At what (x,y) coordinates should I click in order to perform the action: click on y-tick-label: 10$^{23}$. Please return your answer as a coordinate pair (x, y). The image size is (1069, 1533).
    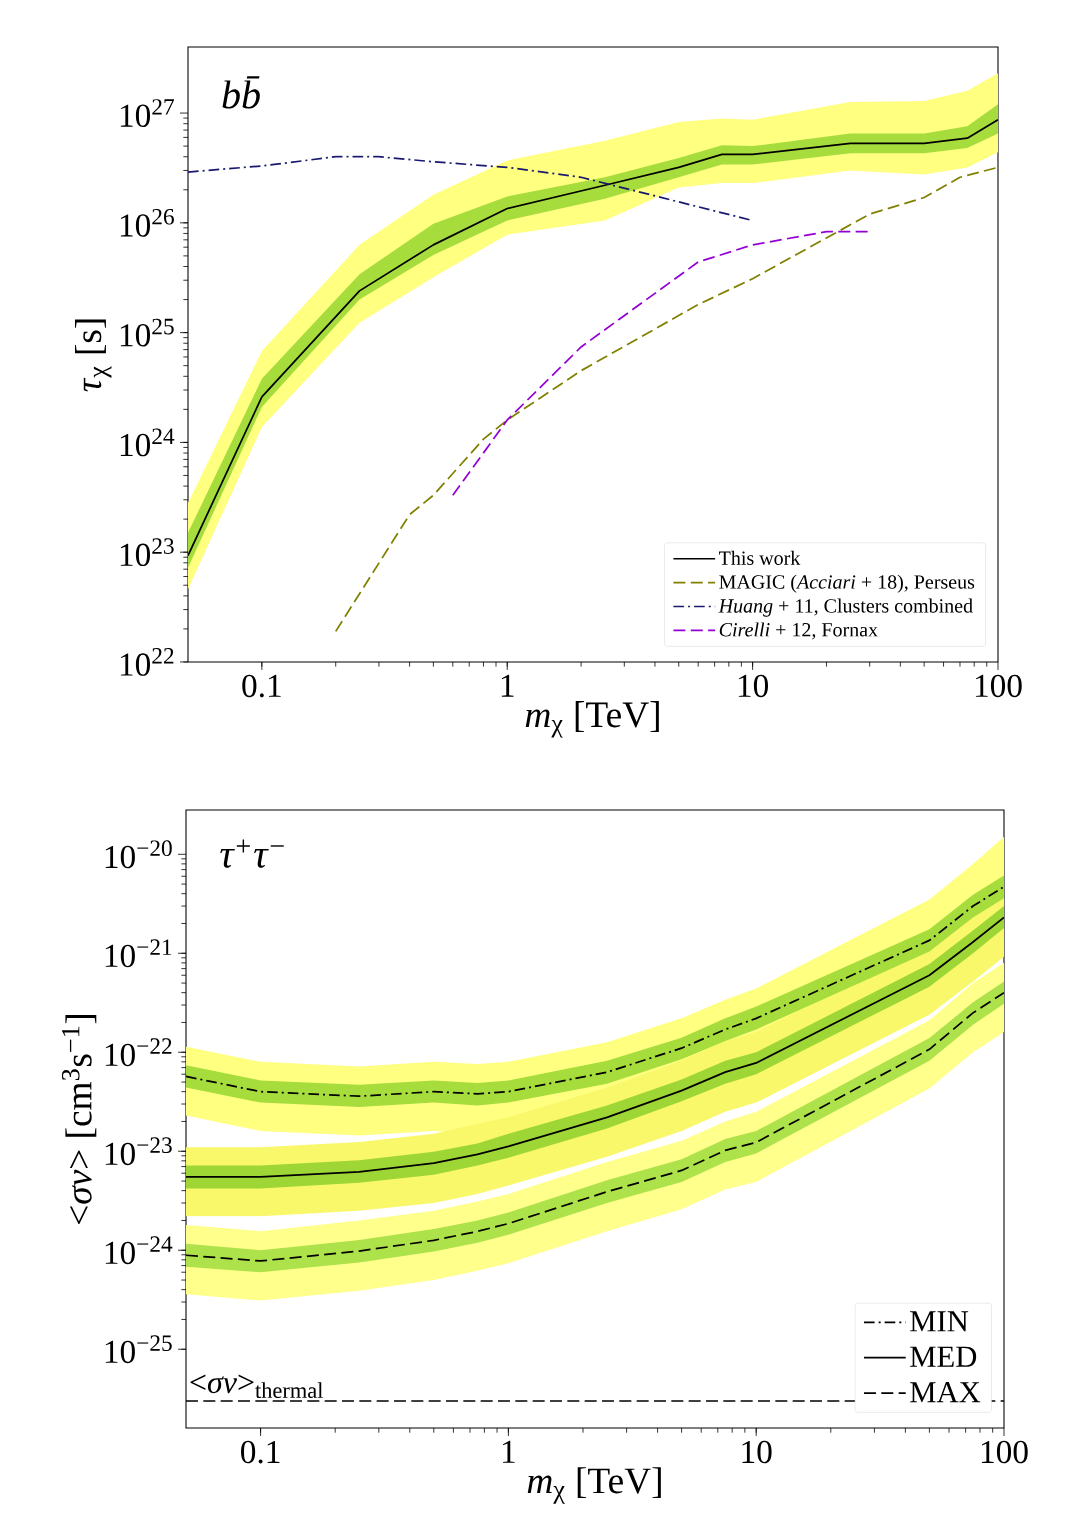
    Looking at the image, I should click on (147, 552).